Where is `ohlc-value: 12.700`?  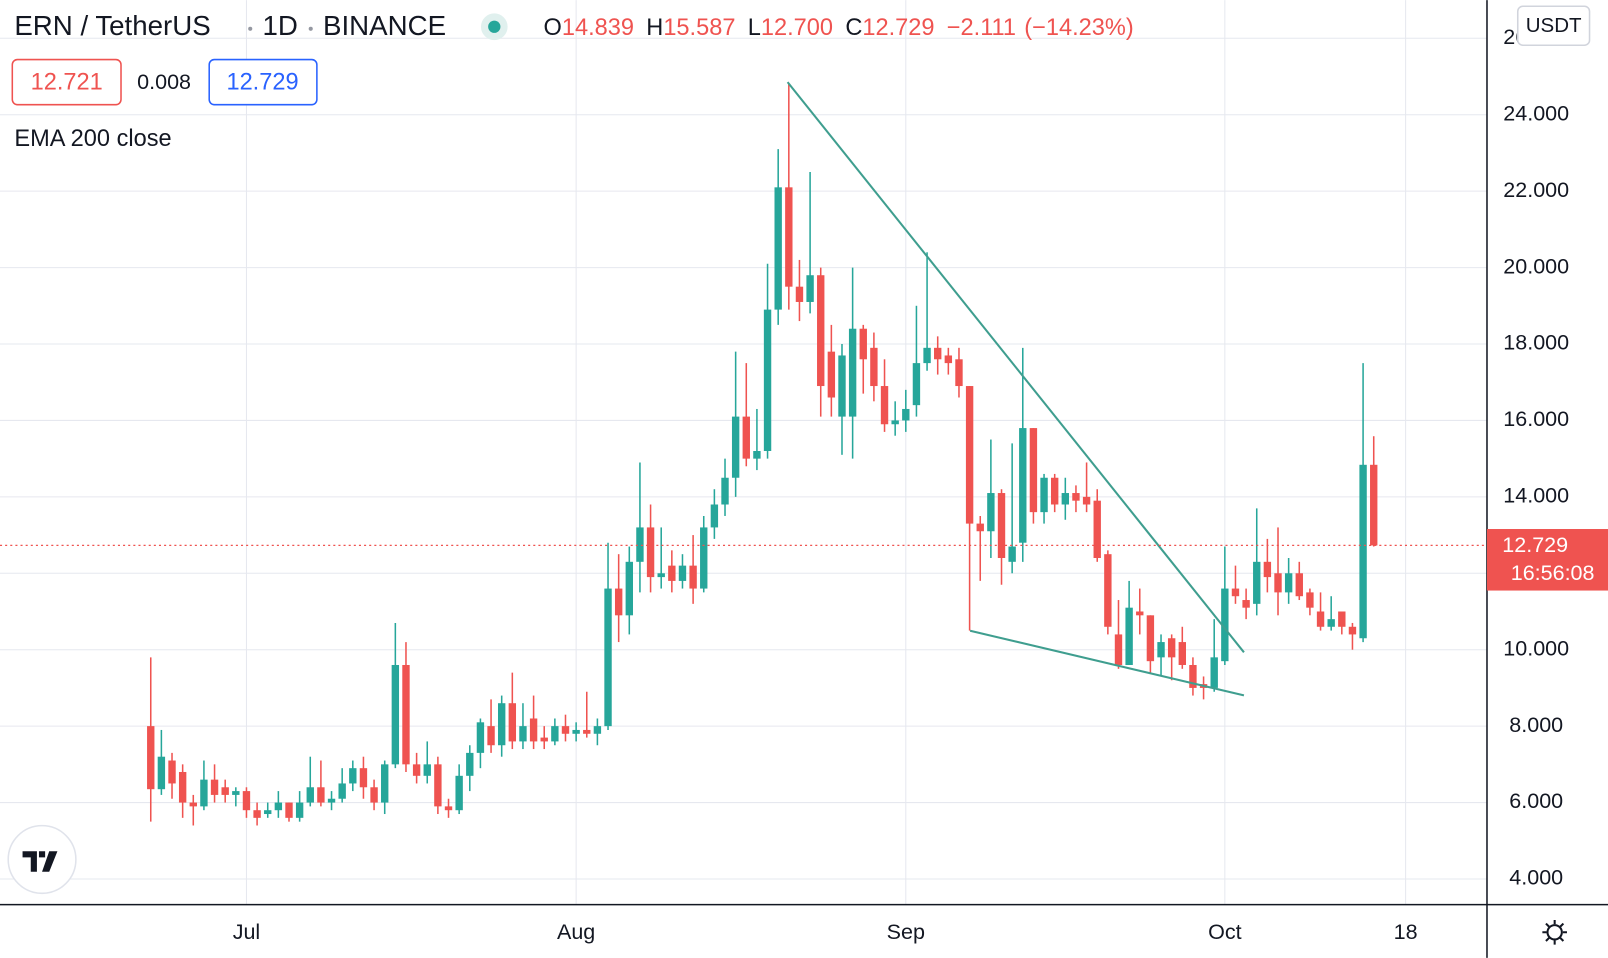 ohlc-value: 12.700 is located at coordinates (797, 27).